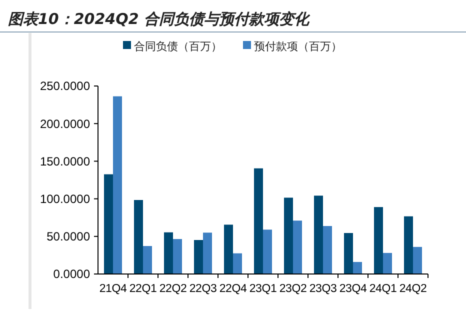 The width and height of the screenshot is (466, 327). Describe the element at coordinates (65, 86) in the screenshot. I see `y-tick-label: 250.0000` at that location.